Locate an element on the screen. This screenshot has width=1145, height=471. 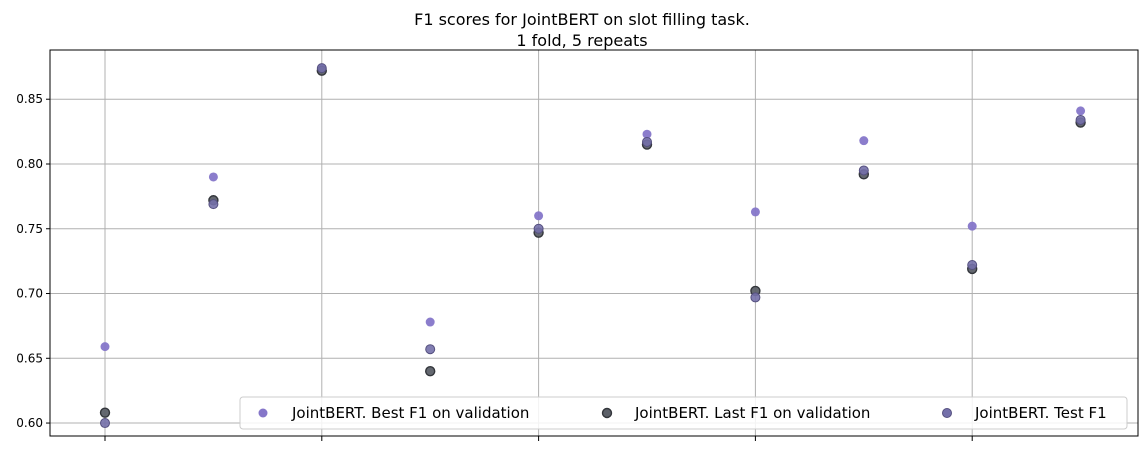
y-tick-label: 0.75 is located at coordinates (29, 229).